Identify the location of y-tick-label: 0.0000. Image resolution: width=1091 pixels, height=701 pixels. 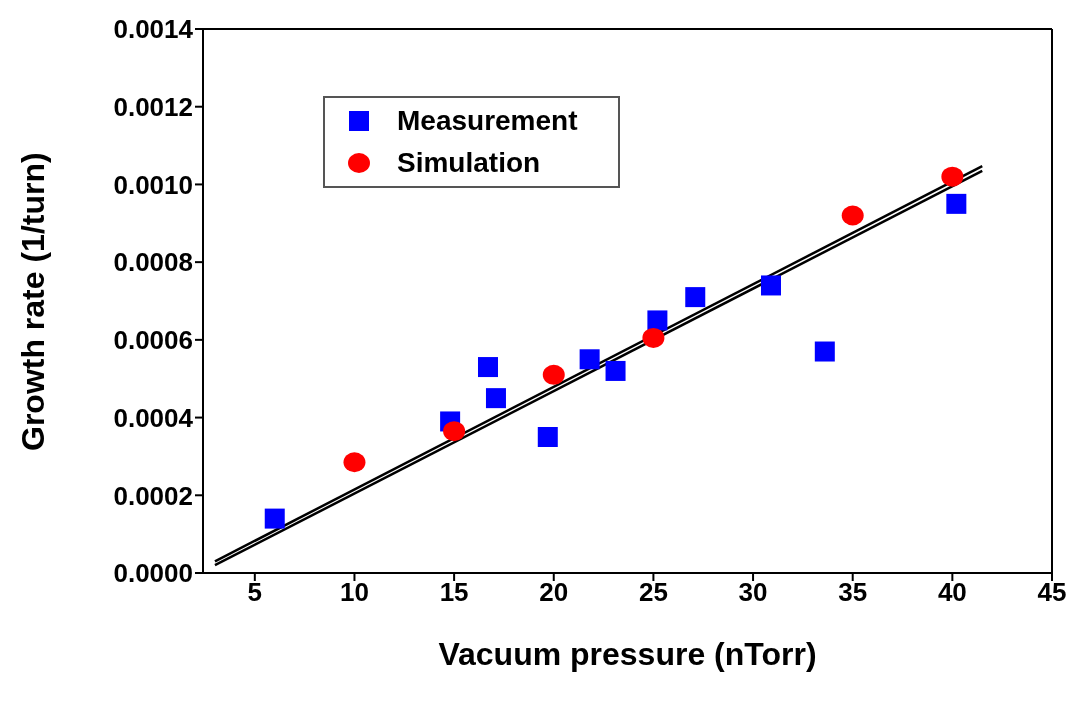
(153, 573).